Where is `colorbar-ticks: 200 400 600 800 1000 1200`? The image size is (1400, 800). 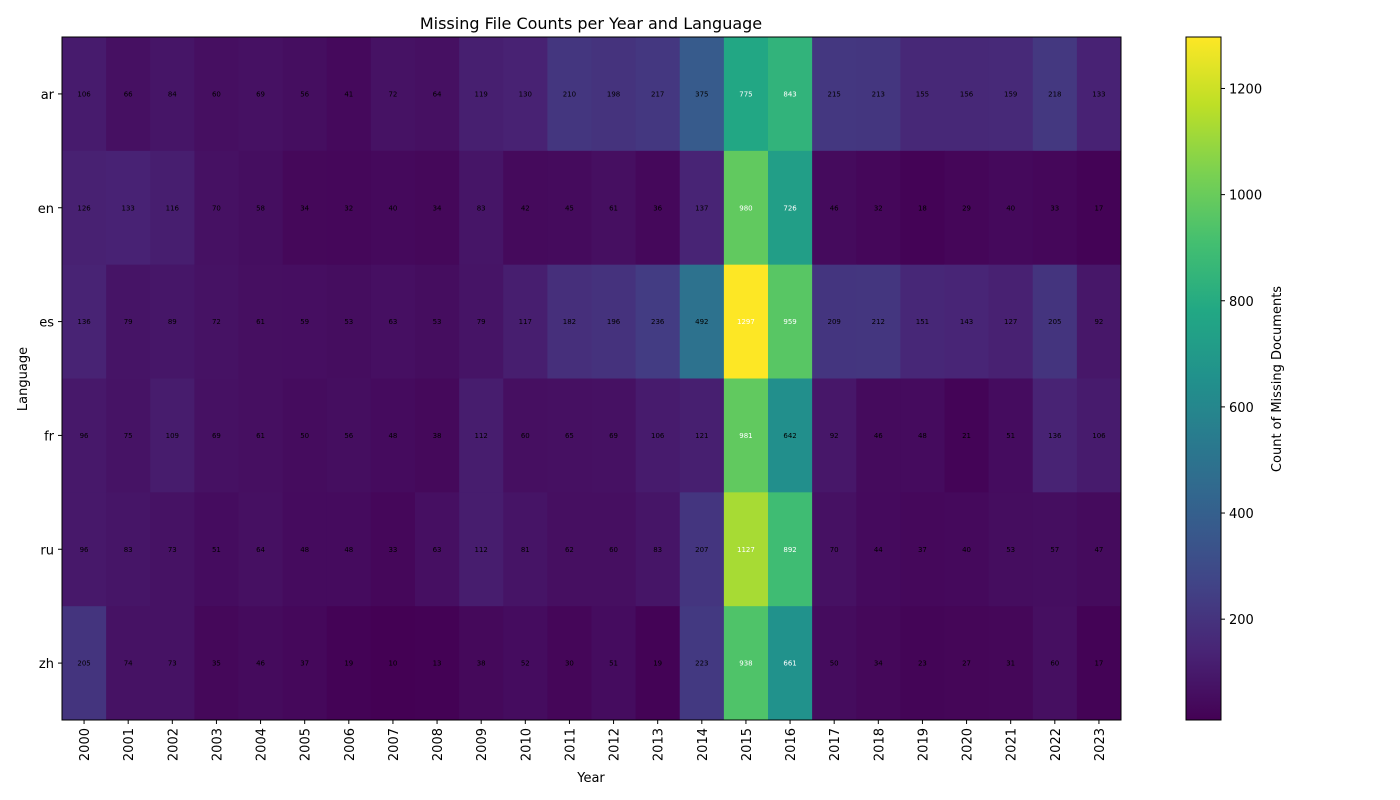 colorbar-ticks: 200 400 600 800 1000 1200 is located at coordinates (1241, 355).